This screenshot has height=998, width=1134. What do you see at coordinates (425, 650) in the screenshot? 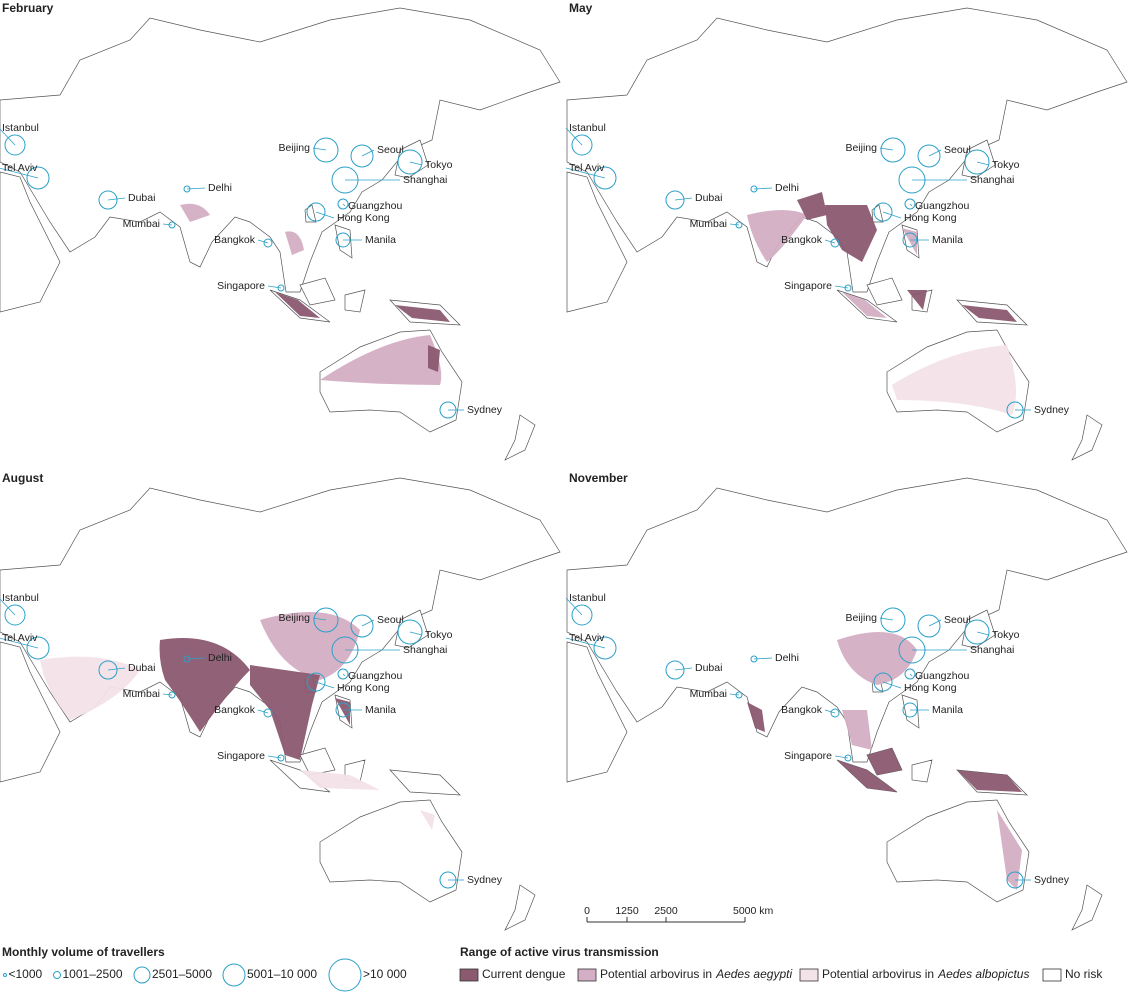
I see `city-label: Shanghai` at bounding box center [425, 650].